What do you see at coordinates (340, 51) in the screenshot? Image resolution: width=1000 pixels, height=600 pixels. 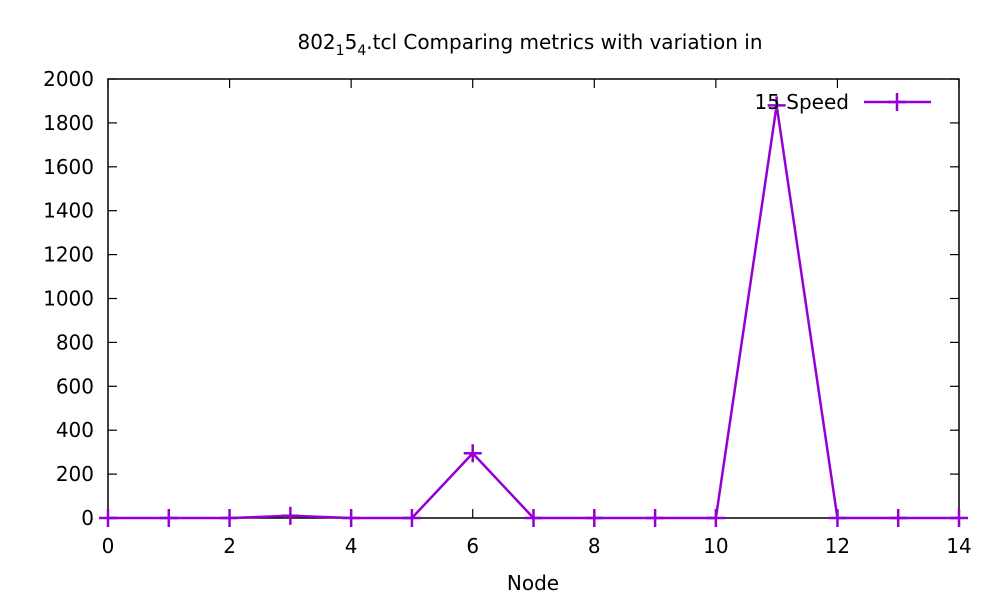 I see `chart-title-sub1: 1` at bounding box center [340, 51].